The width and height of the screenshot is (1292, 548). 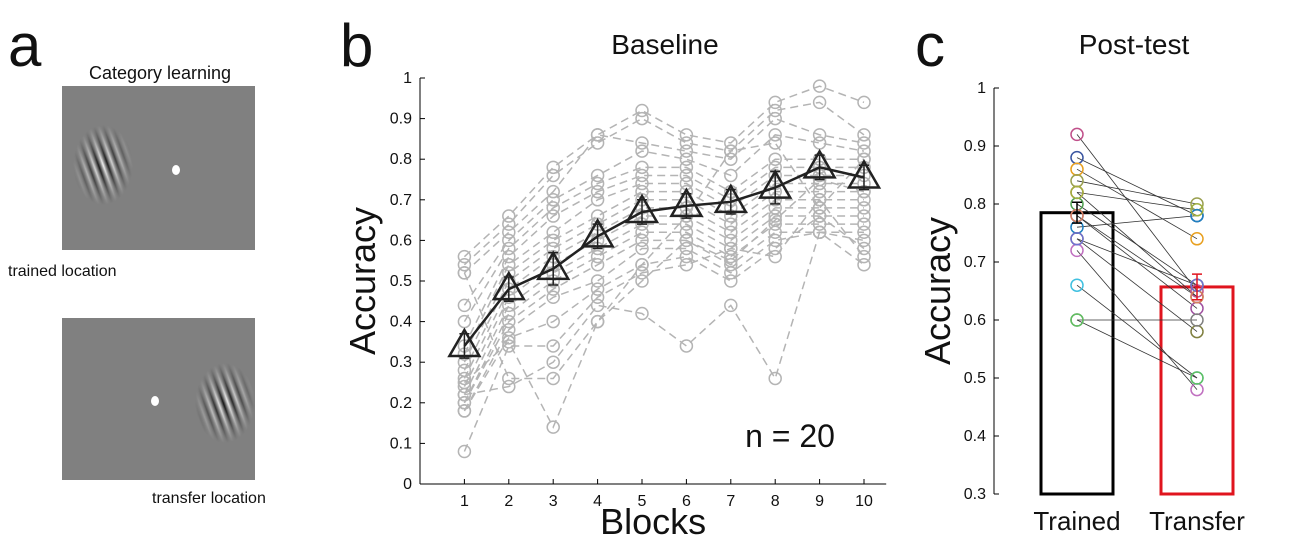 What do you see at coordinates (686, 501) in the screenshot?
I see `x-tick-label: 6` at bounding box center [686, 501].